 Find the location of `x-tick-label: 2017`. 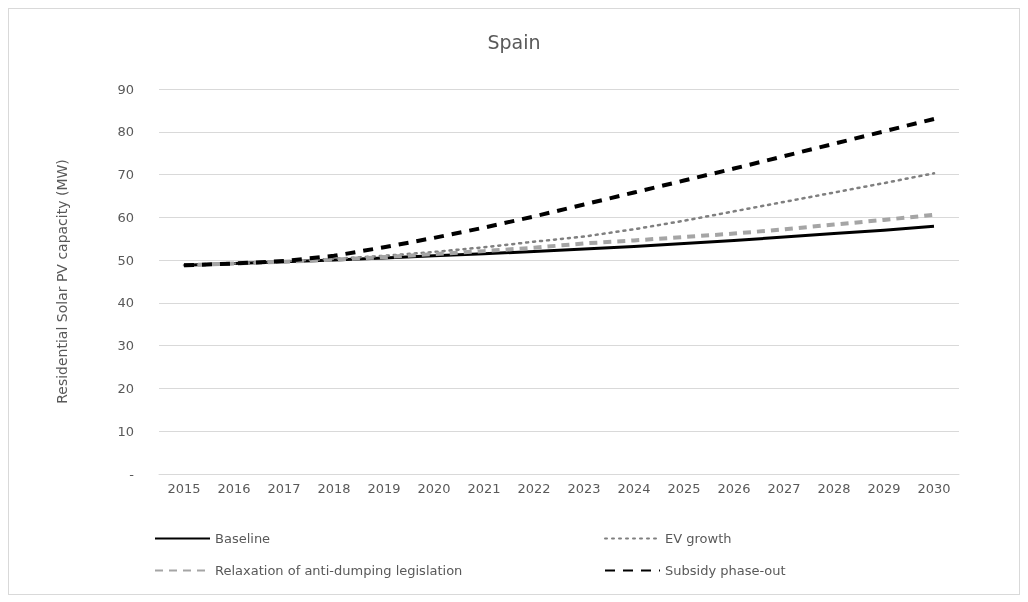

x-tick-label: 2017 is located at coordinates (284, 488).